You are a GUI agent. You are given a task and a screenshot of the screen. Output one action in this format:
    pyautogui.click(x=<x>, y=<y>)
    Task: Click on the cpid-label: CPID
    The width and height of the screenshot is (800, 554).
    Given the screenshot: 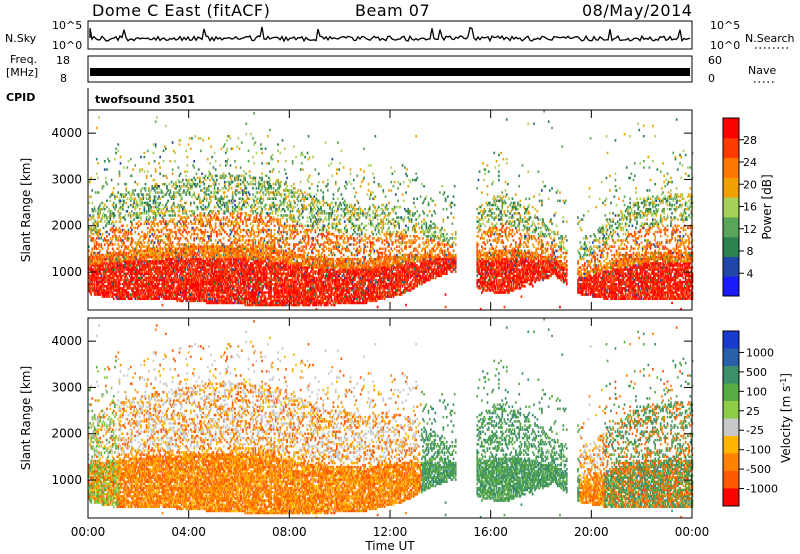 What is the action you would take?
    pyautogui.click(x=20, y=97)
    